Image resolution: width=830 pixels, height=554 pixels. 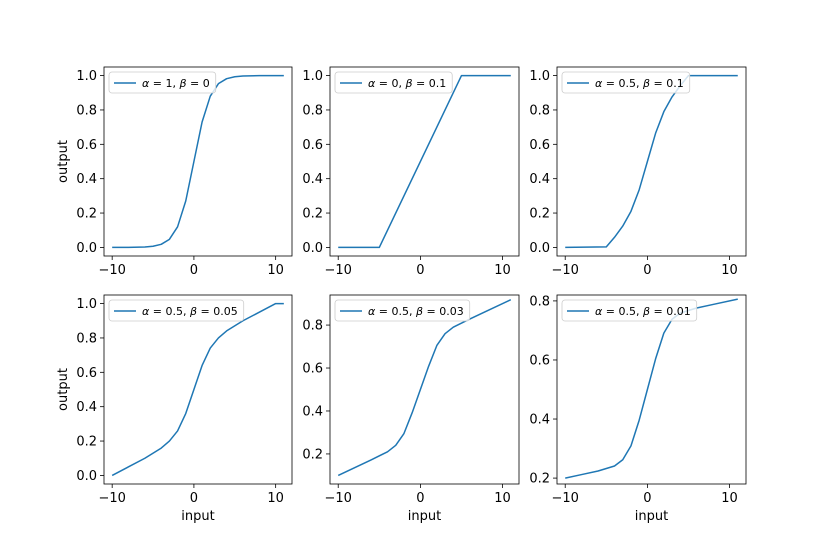 I want to click on legend: α = 0.5, β = 0.05, so click(x=176, y=310).